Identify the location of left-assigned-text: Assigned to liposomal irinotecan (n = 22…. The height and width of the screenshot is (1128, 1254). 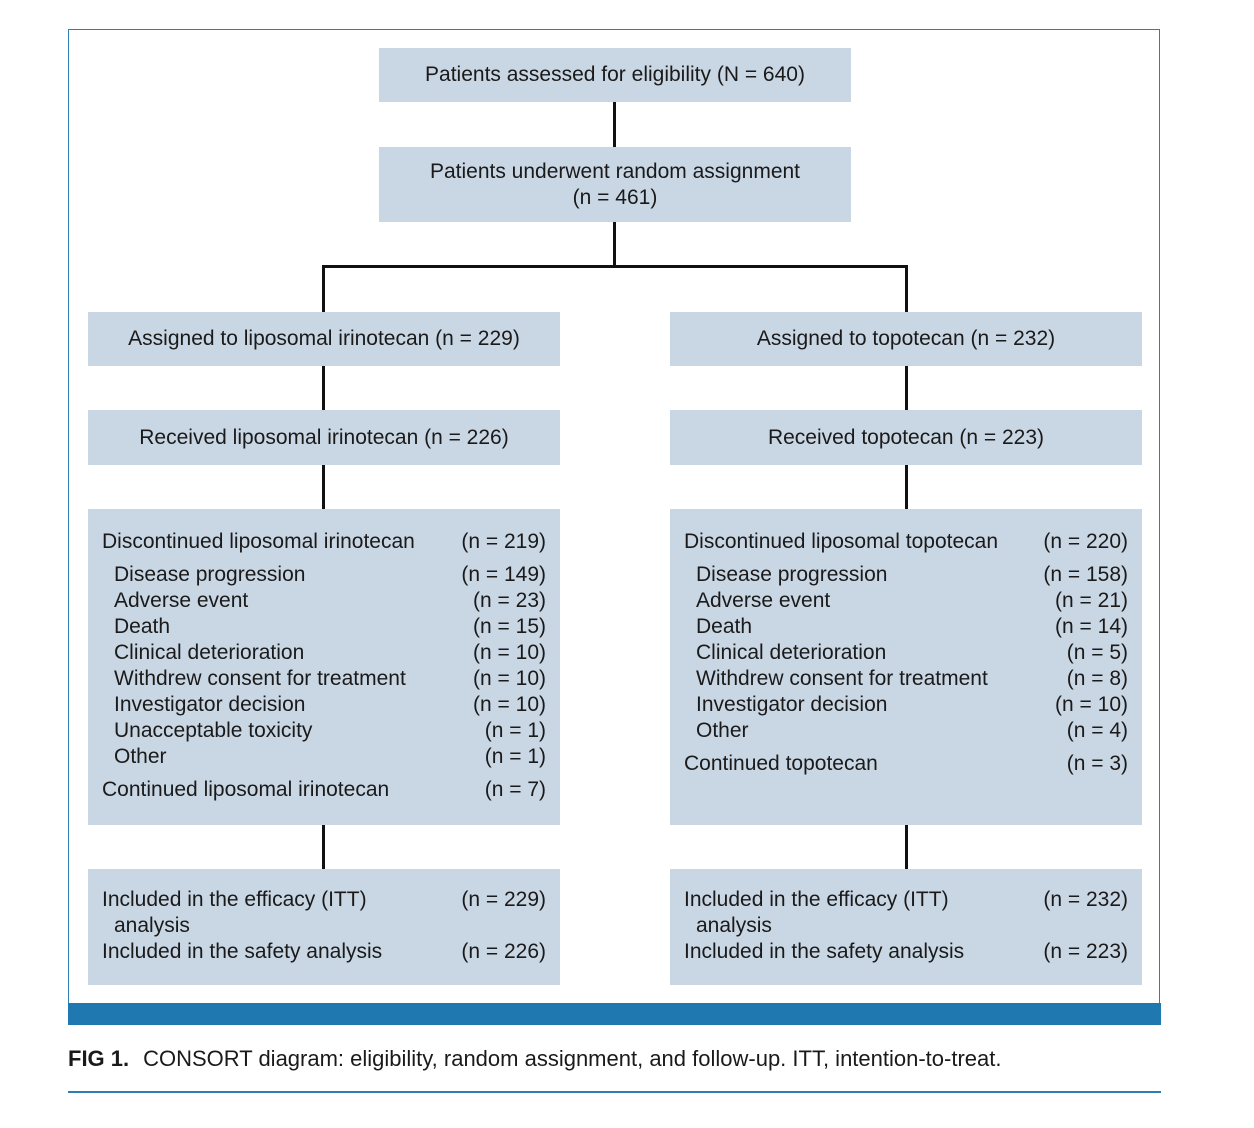
(324, 338).